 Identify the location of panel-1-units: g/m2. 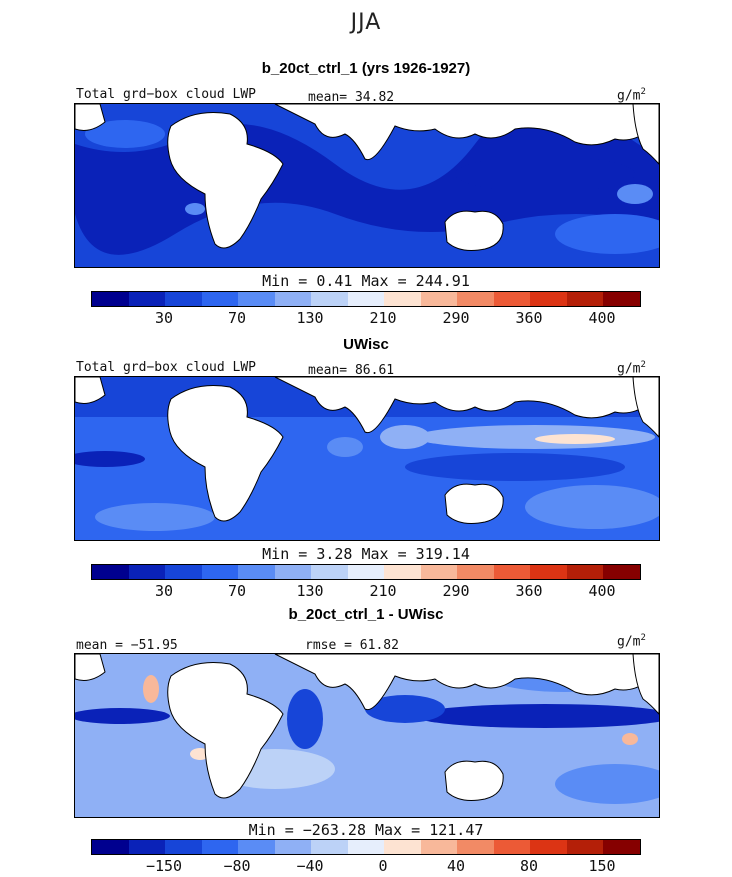
(631, 95).